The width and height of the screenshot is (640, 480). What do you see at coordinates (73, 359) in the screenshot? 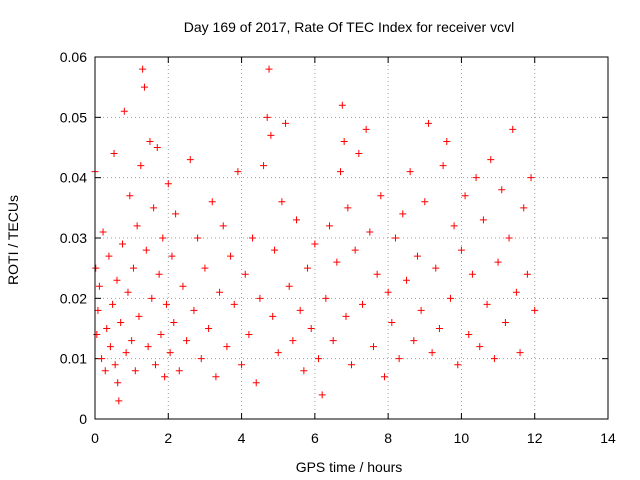
I see `y-tick-label: 0.01` at bounding box center [73, 359].